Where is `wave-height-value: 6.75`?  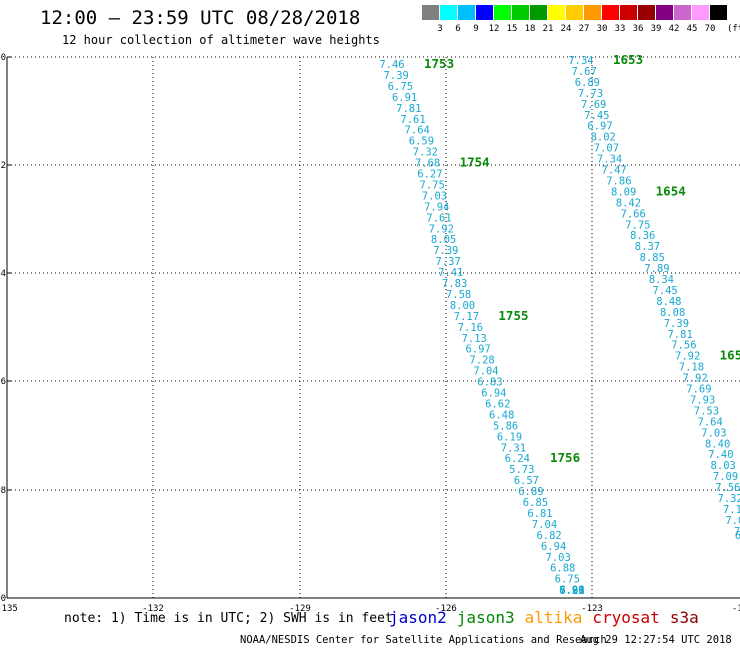
wave-height-value: 6.75 is located at coordinates (400, 87).